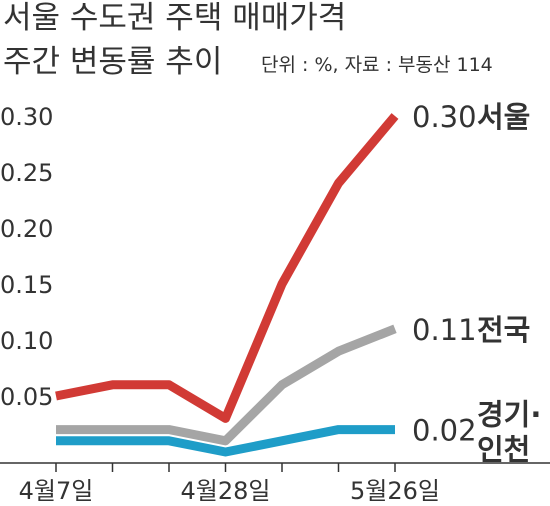  Describe the element at coordinates (226, 491) in the screenshot. I see `x-tick-label: 4월28일` at that location.